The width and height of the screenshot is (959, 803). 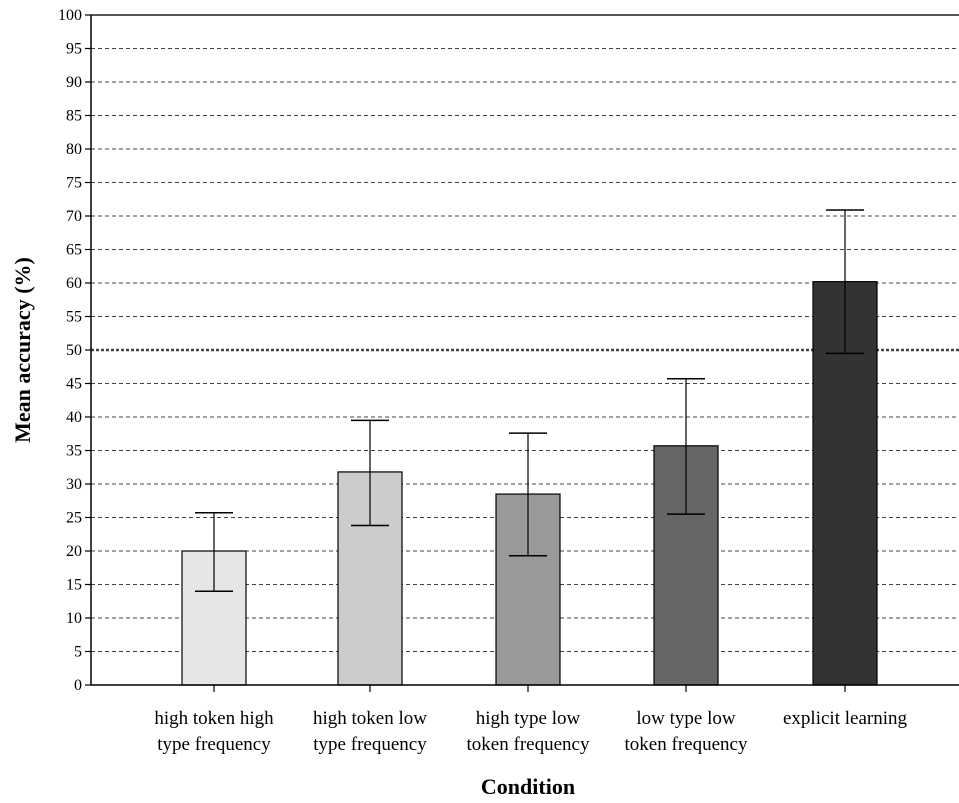 What do you see at coordinates (528, 786) in the screenshot?
I see `x-axis-title: Condition` at bounding box center [528, 786].